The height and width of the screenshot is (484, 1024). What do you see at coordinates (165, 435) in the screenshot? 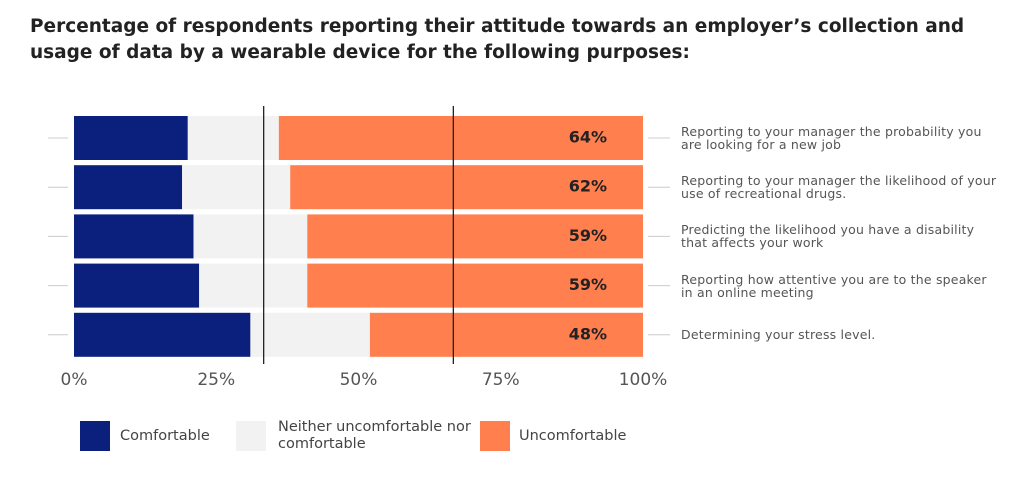
I see `legend-label: Comfortable` at bounding box center [165, 435].